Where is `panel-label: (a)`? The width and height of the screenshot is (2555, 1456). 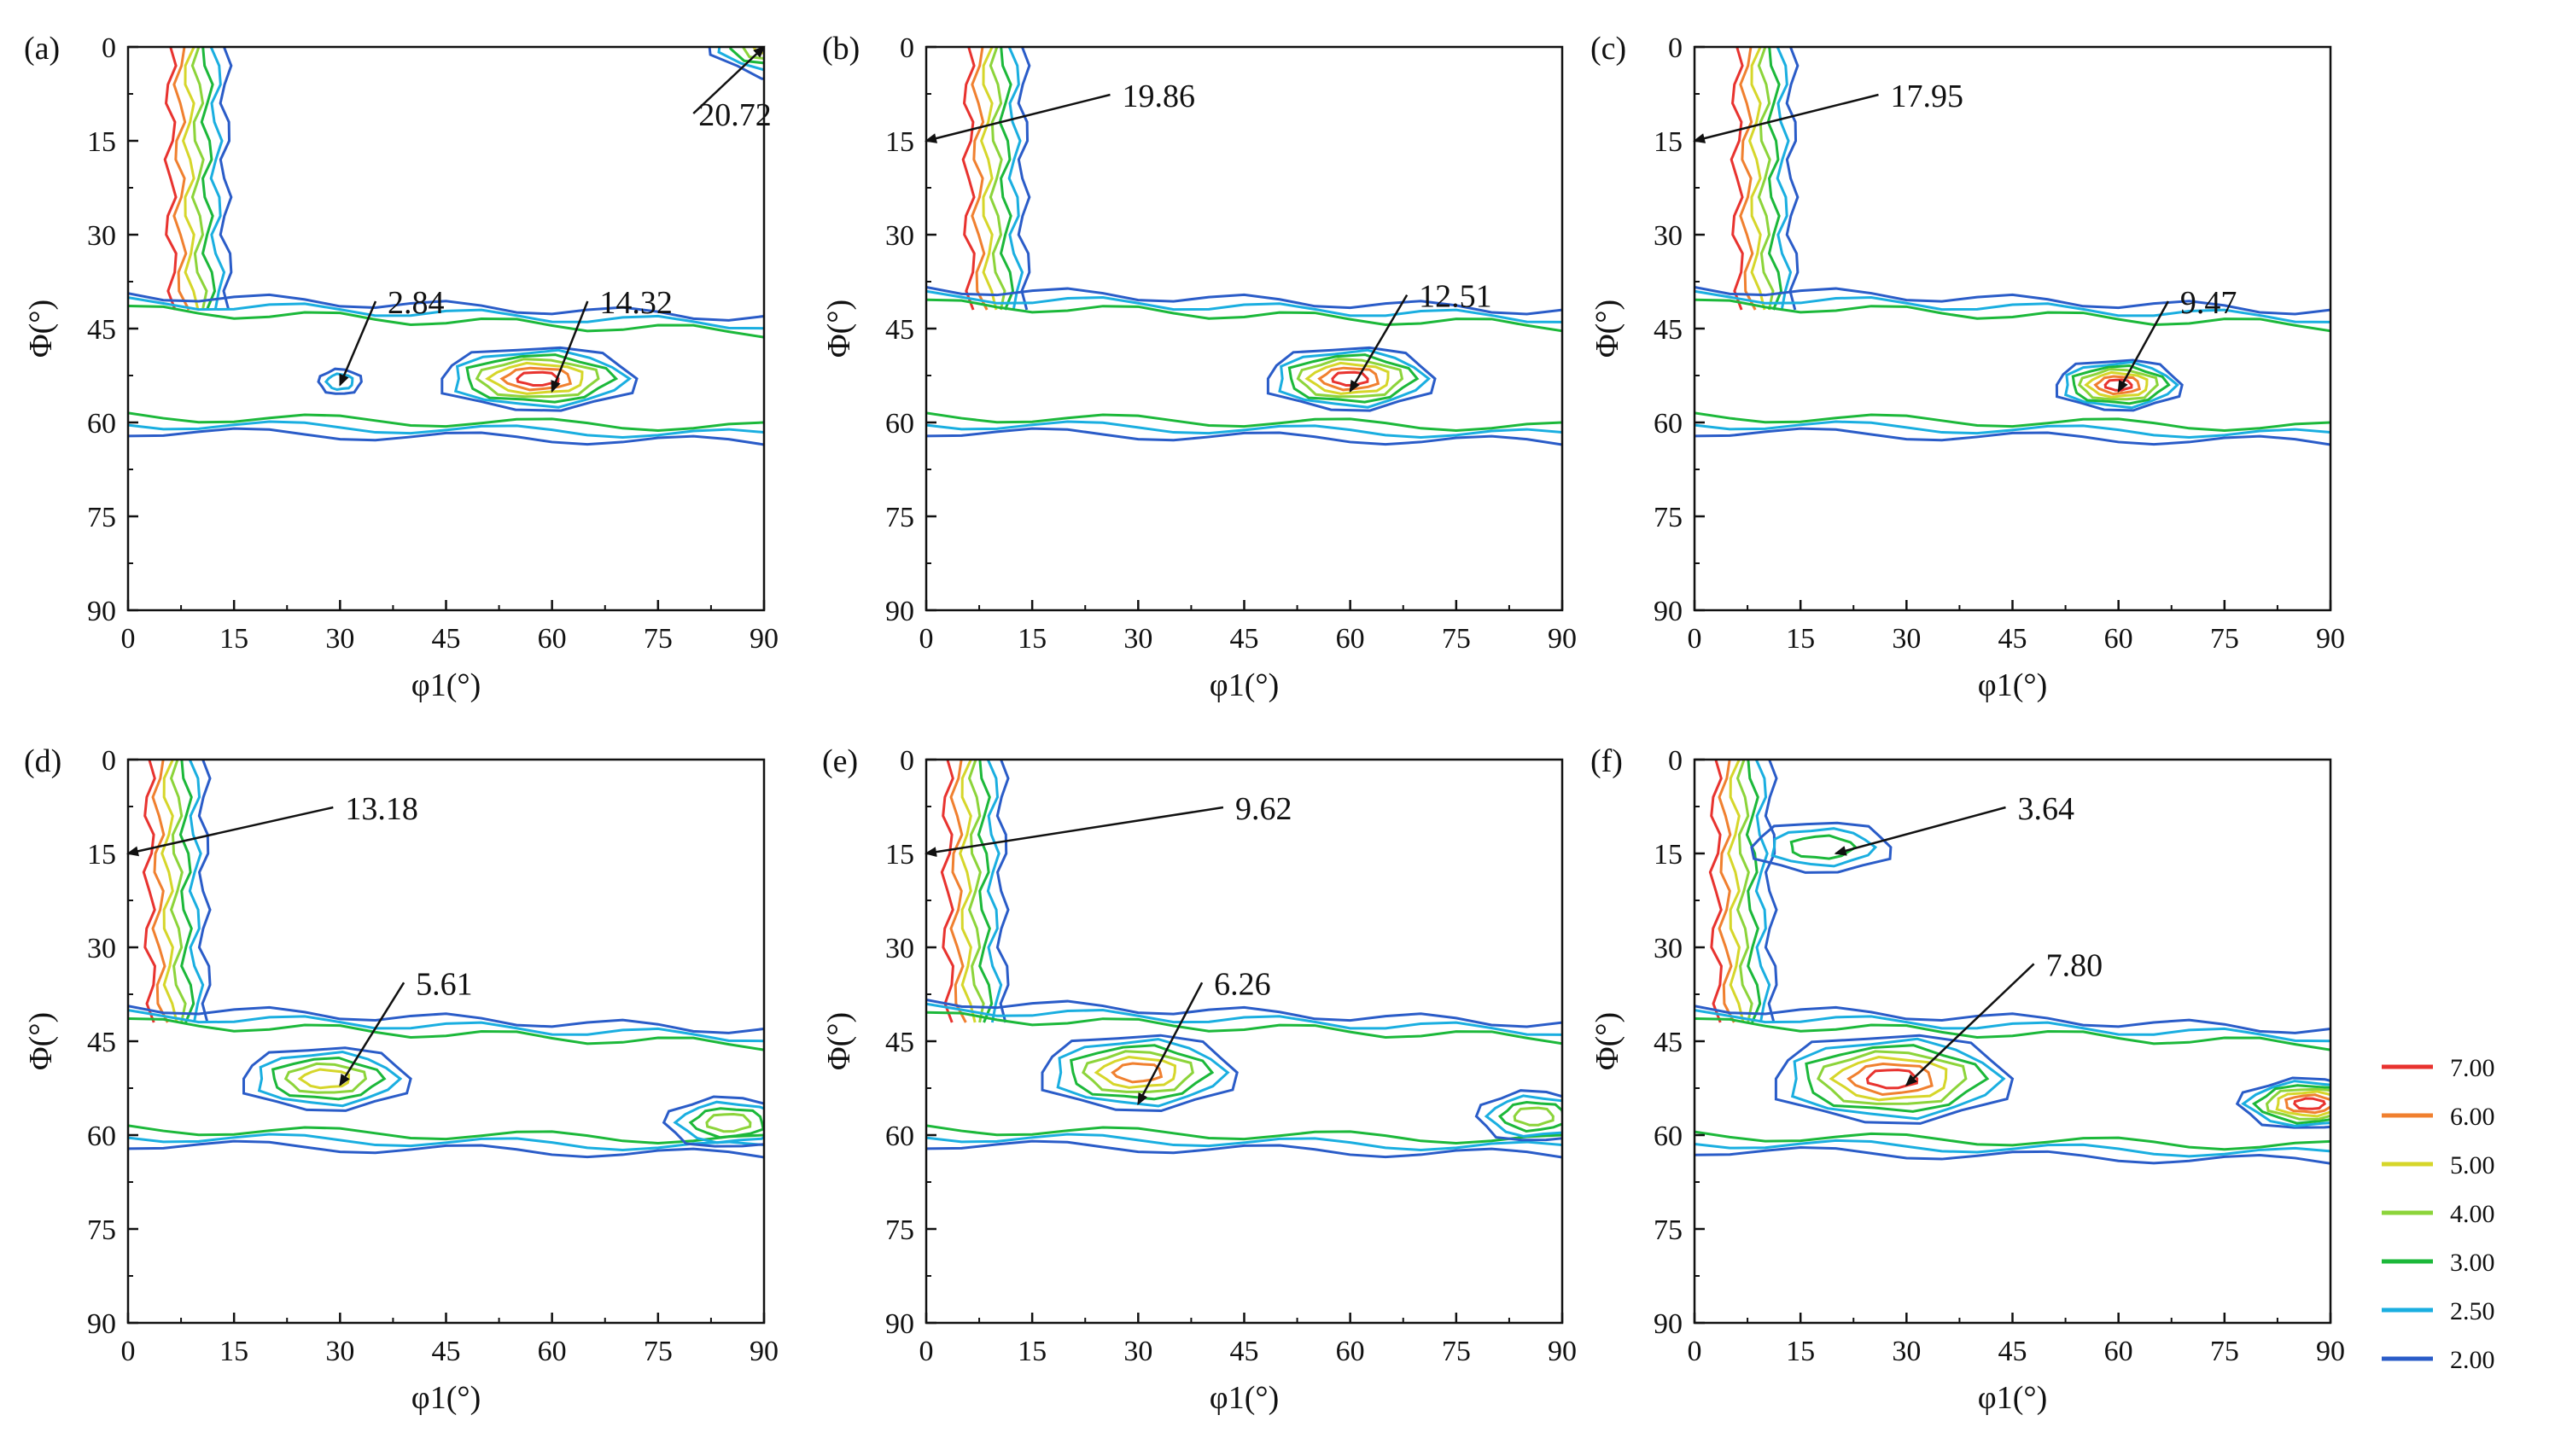 panel-label: (a) is located at coordinates (42, 49).